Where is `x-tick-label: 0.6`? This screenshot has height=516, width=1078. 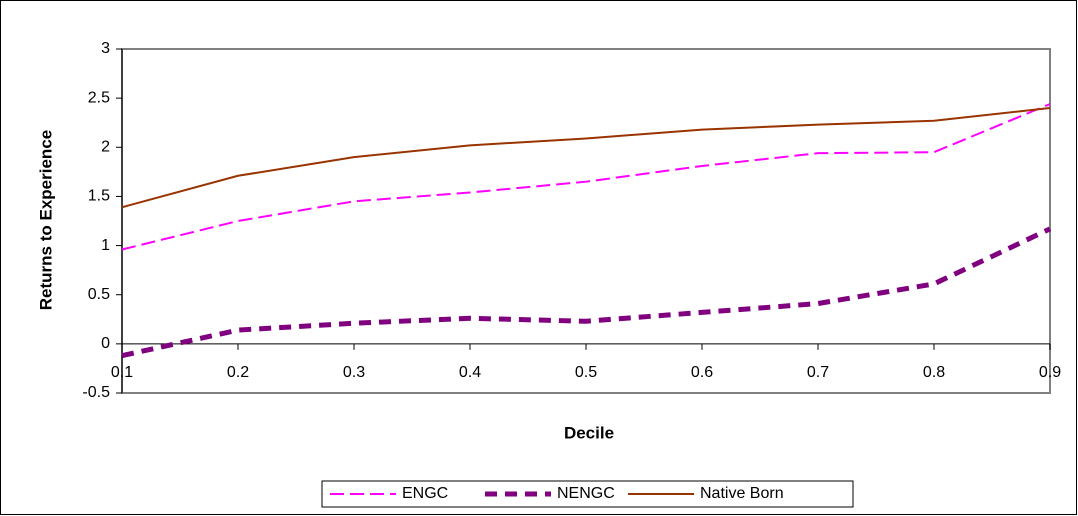 x-tick-label: 0.6 is located at coordinates (702, 372).